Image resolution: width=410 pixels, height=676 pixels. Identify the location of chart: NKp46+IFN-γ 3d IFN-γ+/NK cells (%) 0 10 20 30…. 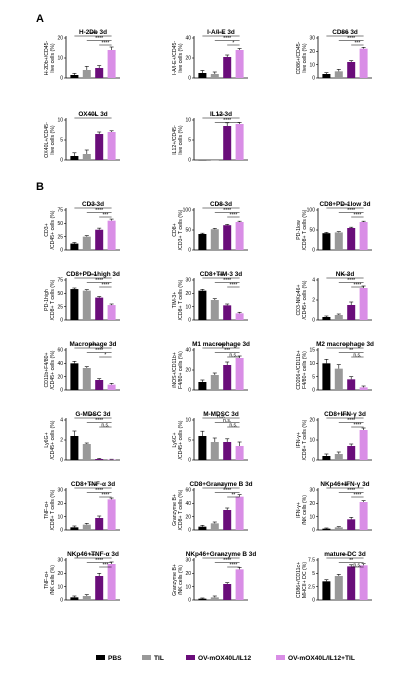
(334, 507).